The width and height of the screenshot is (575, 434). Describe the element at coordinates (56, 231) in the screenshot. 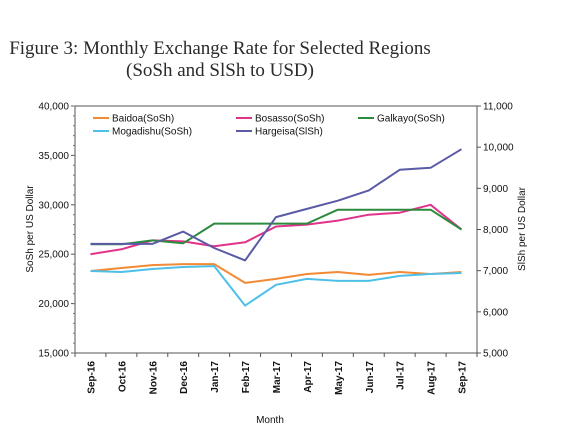

I see `left-y-axis: 15,000 20,000 25,000 30,000 35,000 40,000` at that location.